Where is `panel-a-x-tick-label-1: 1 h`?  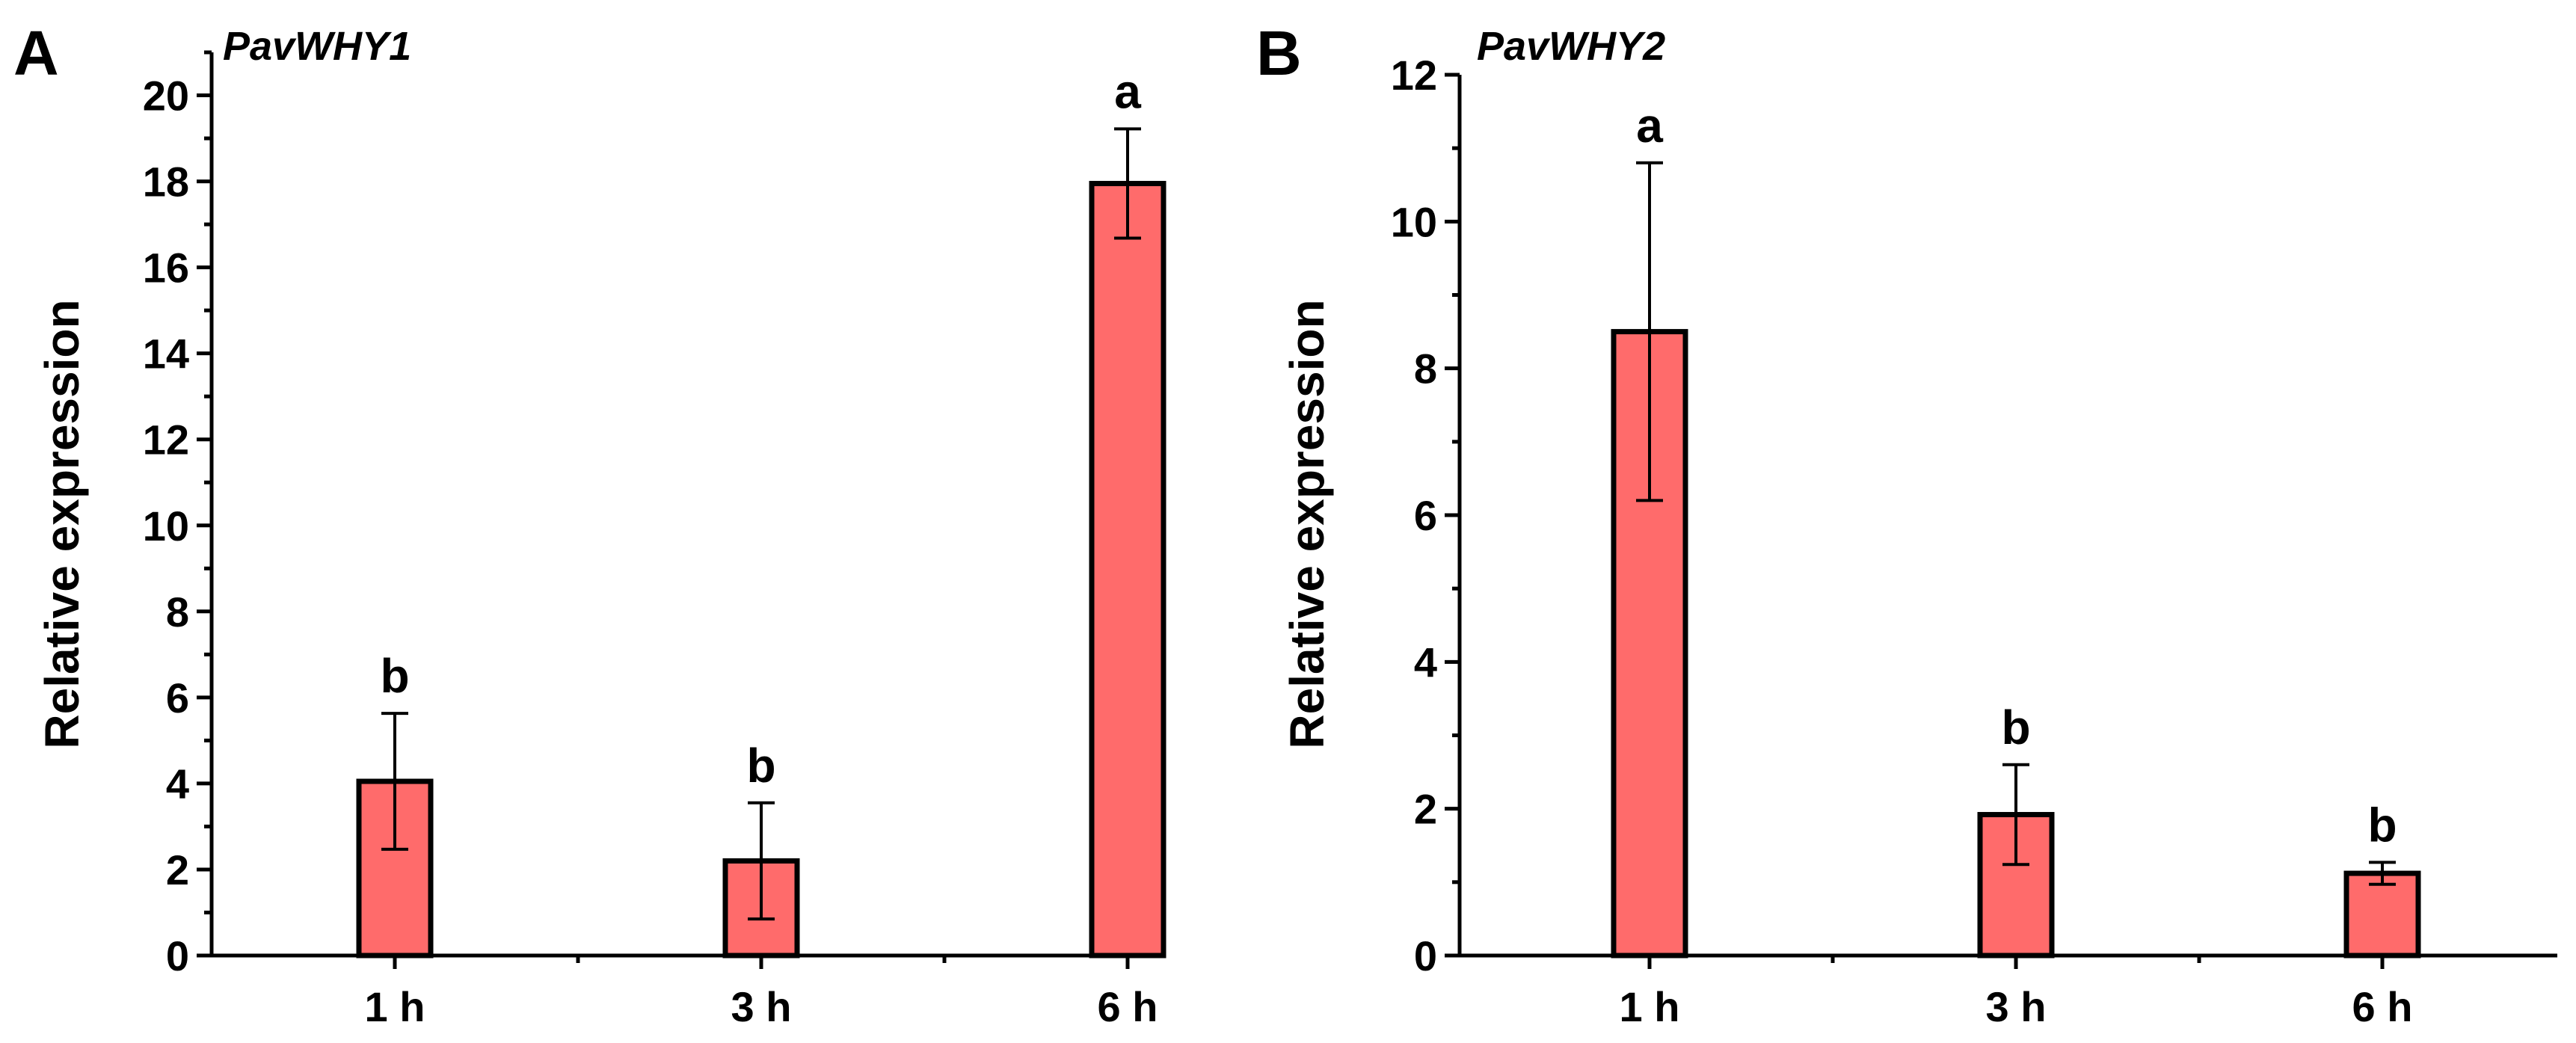 panel-a-x-tick-label-1: 1 h is located at coordinates (395, 1006).